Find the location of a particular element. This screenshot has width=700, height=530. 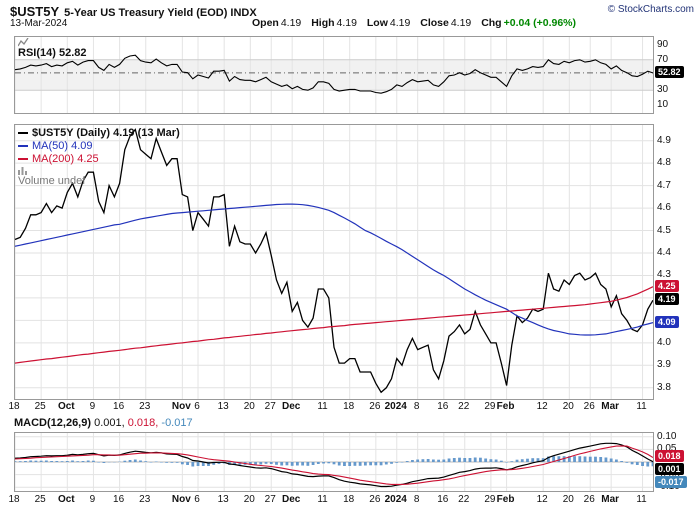

legend-volume-text: Volume undef is located at coordinates (52, 181).